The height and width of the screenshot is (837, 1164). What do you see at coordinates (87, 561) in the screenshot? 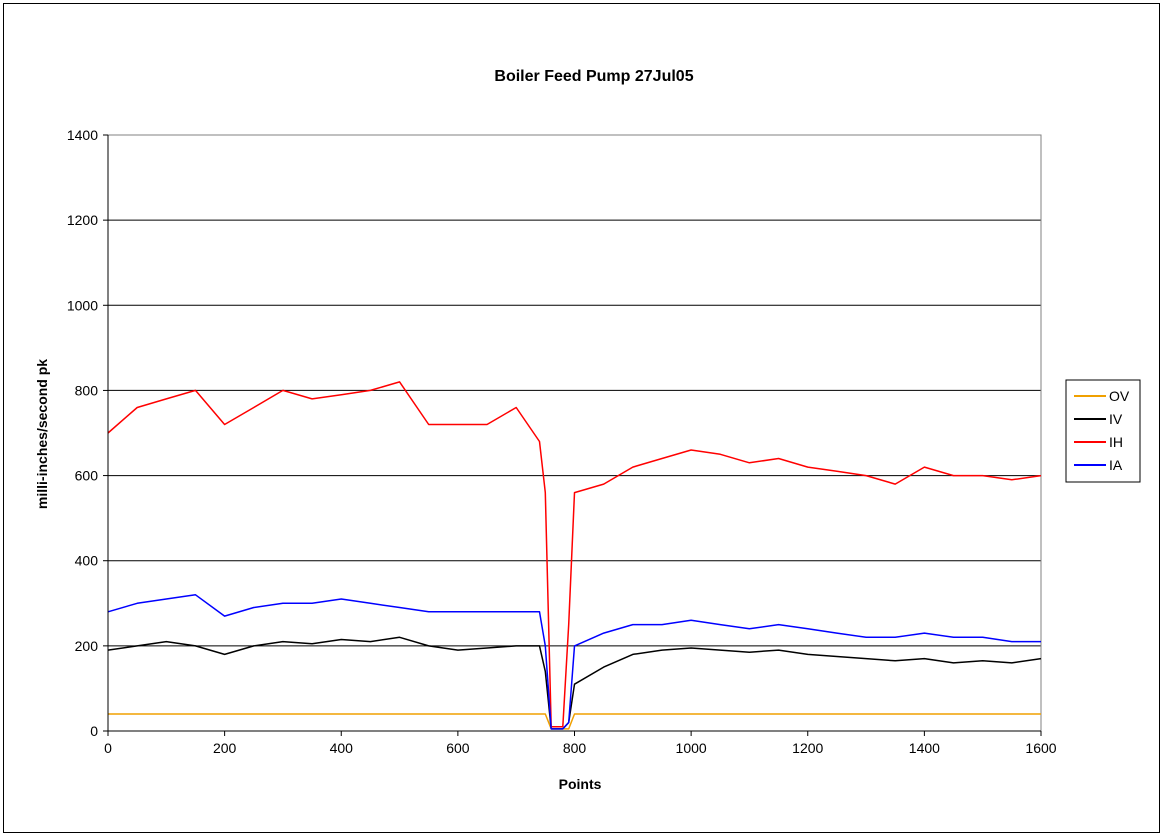
I see `y-tick-label: 400` at bounding box center [87, 561].